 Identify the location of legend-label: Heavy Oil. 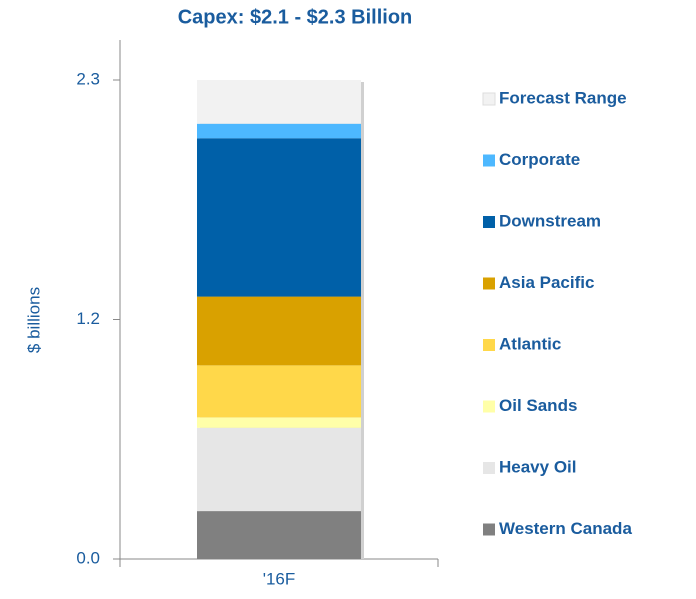
(538, 466).